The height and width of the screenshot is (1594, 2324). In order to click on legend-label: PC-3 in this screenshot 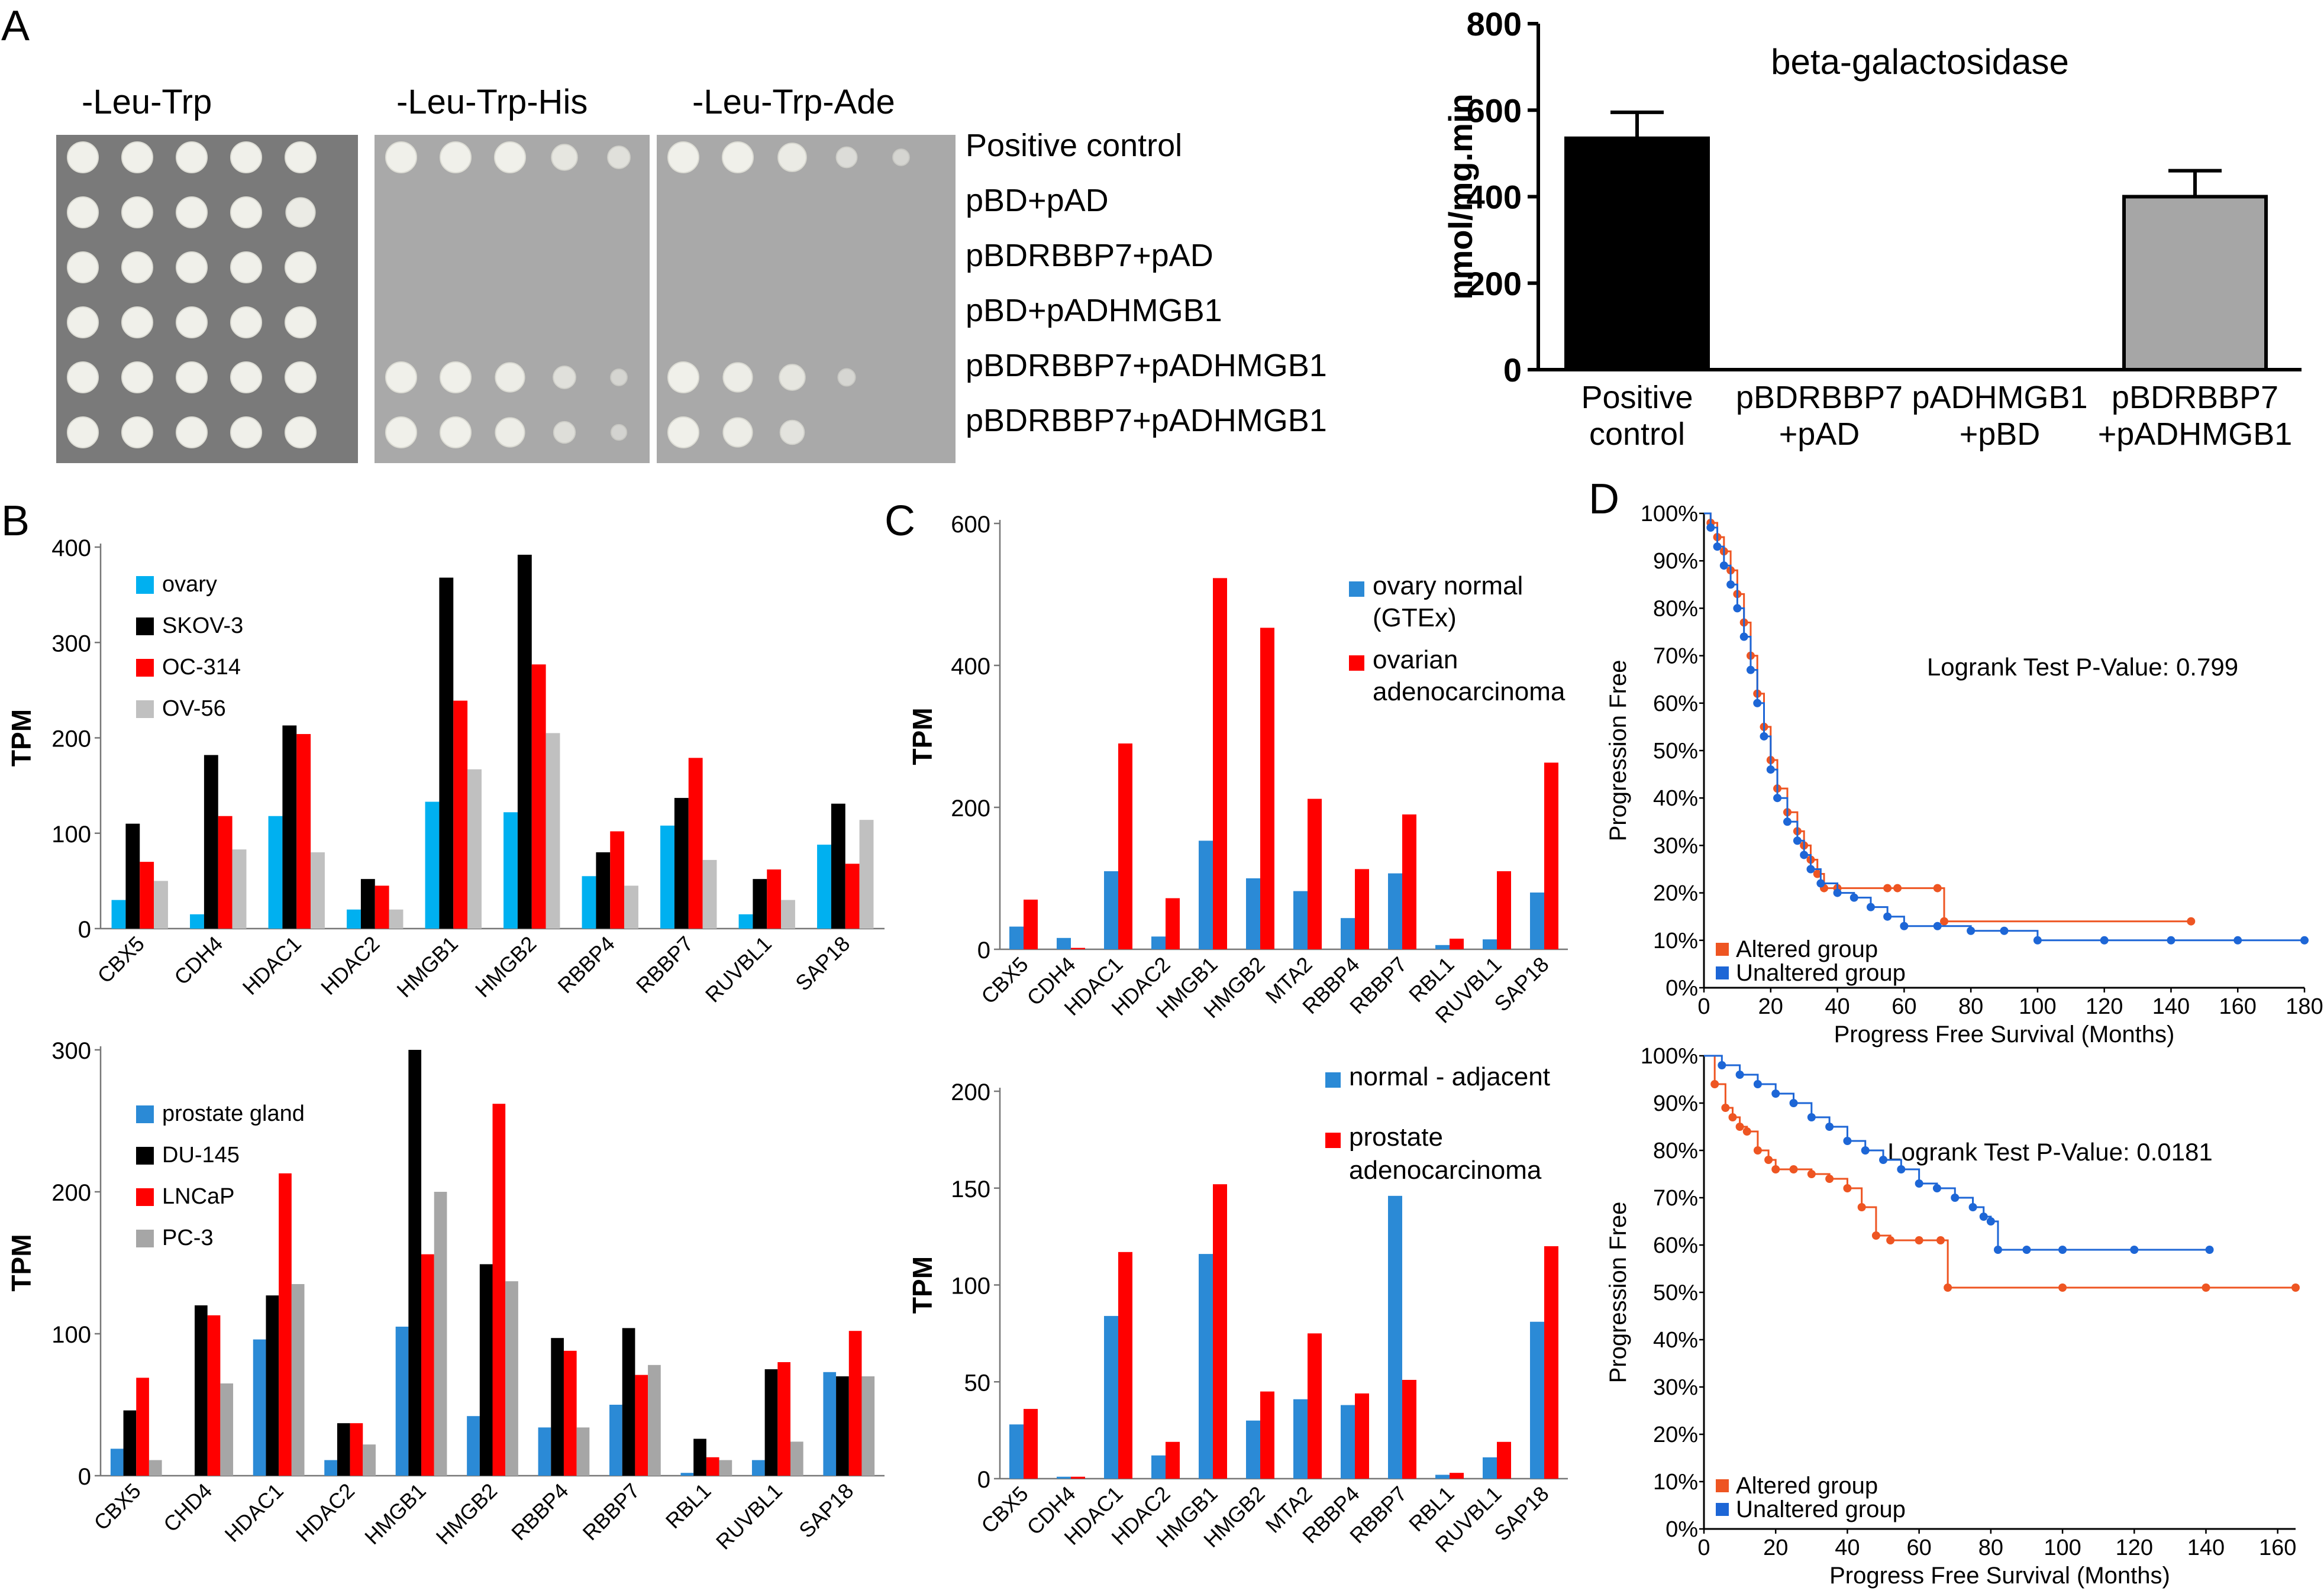, I will do `click(188, 1238)`.